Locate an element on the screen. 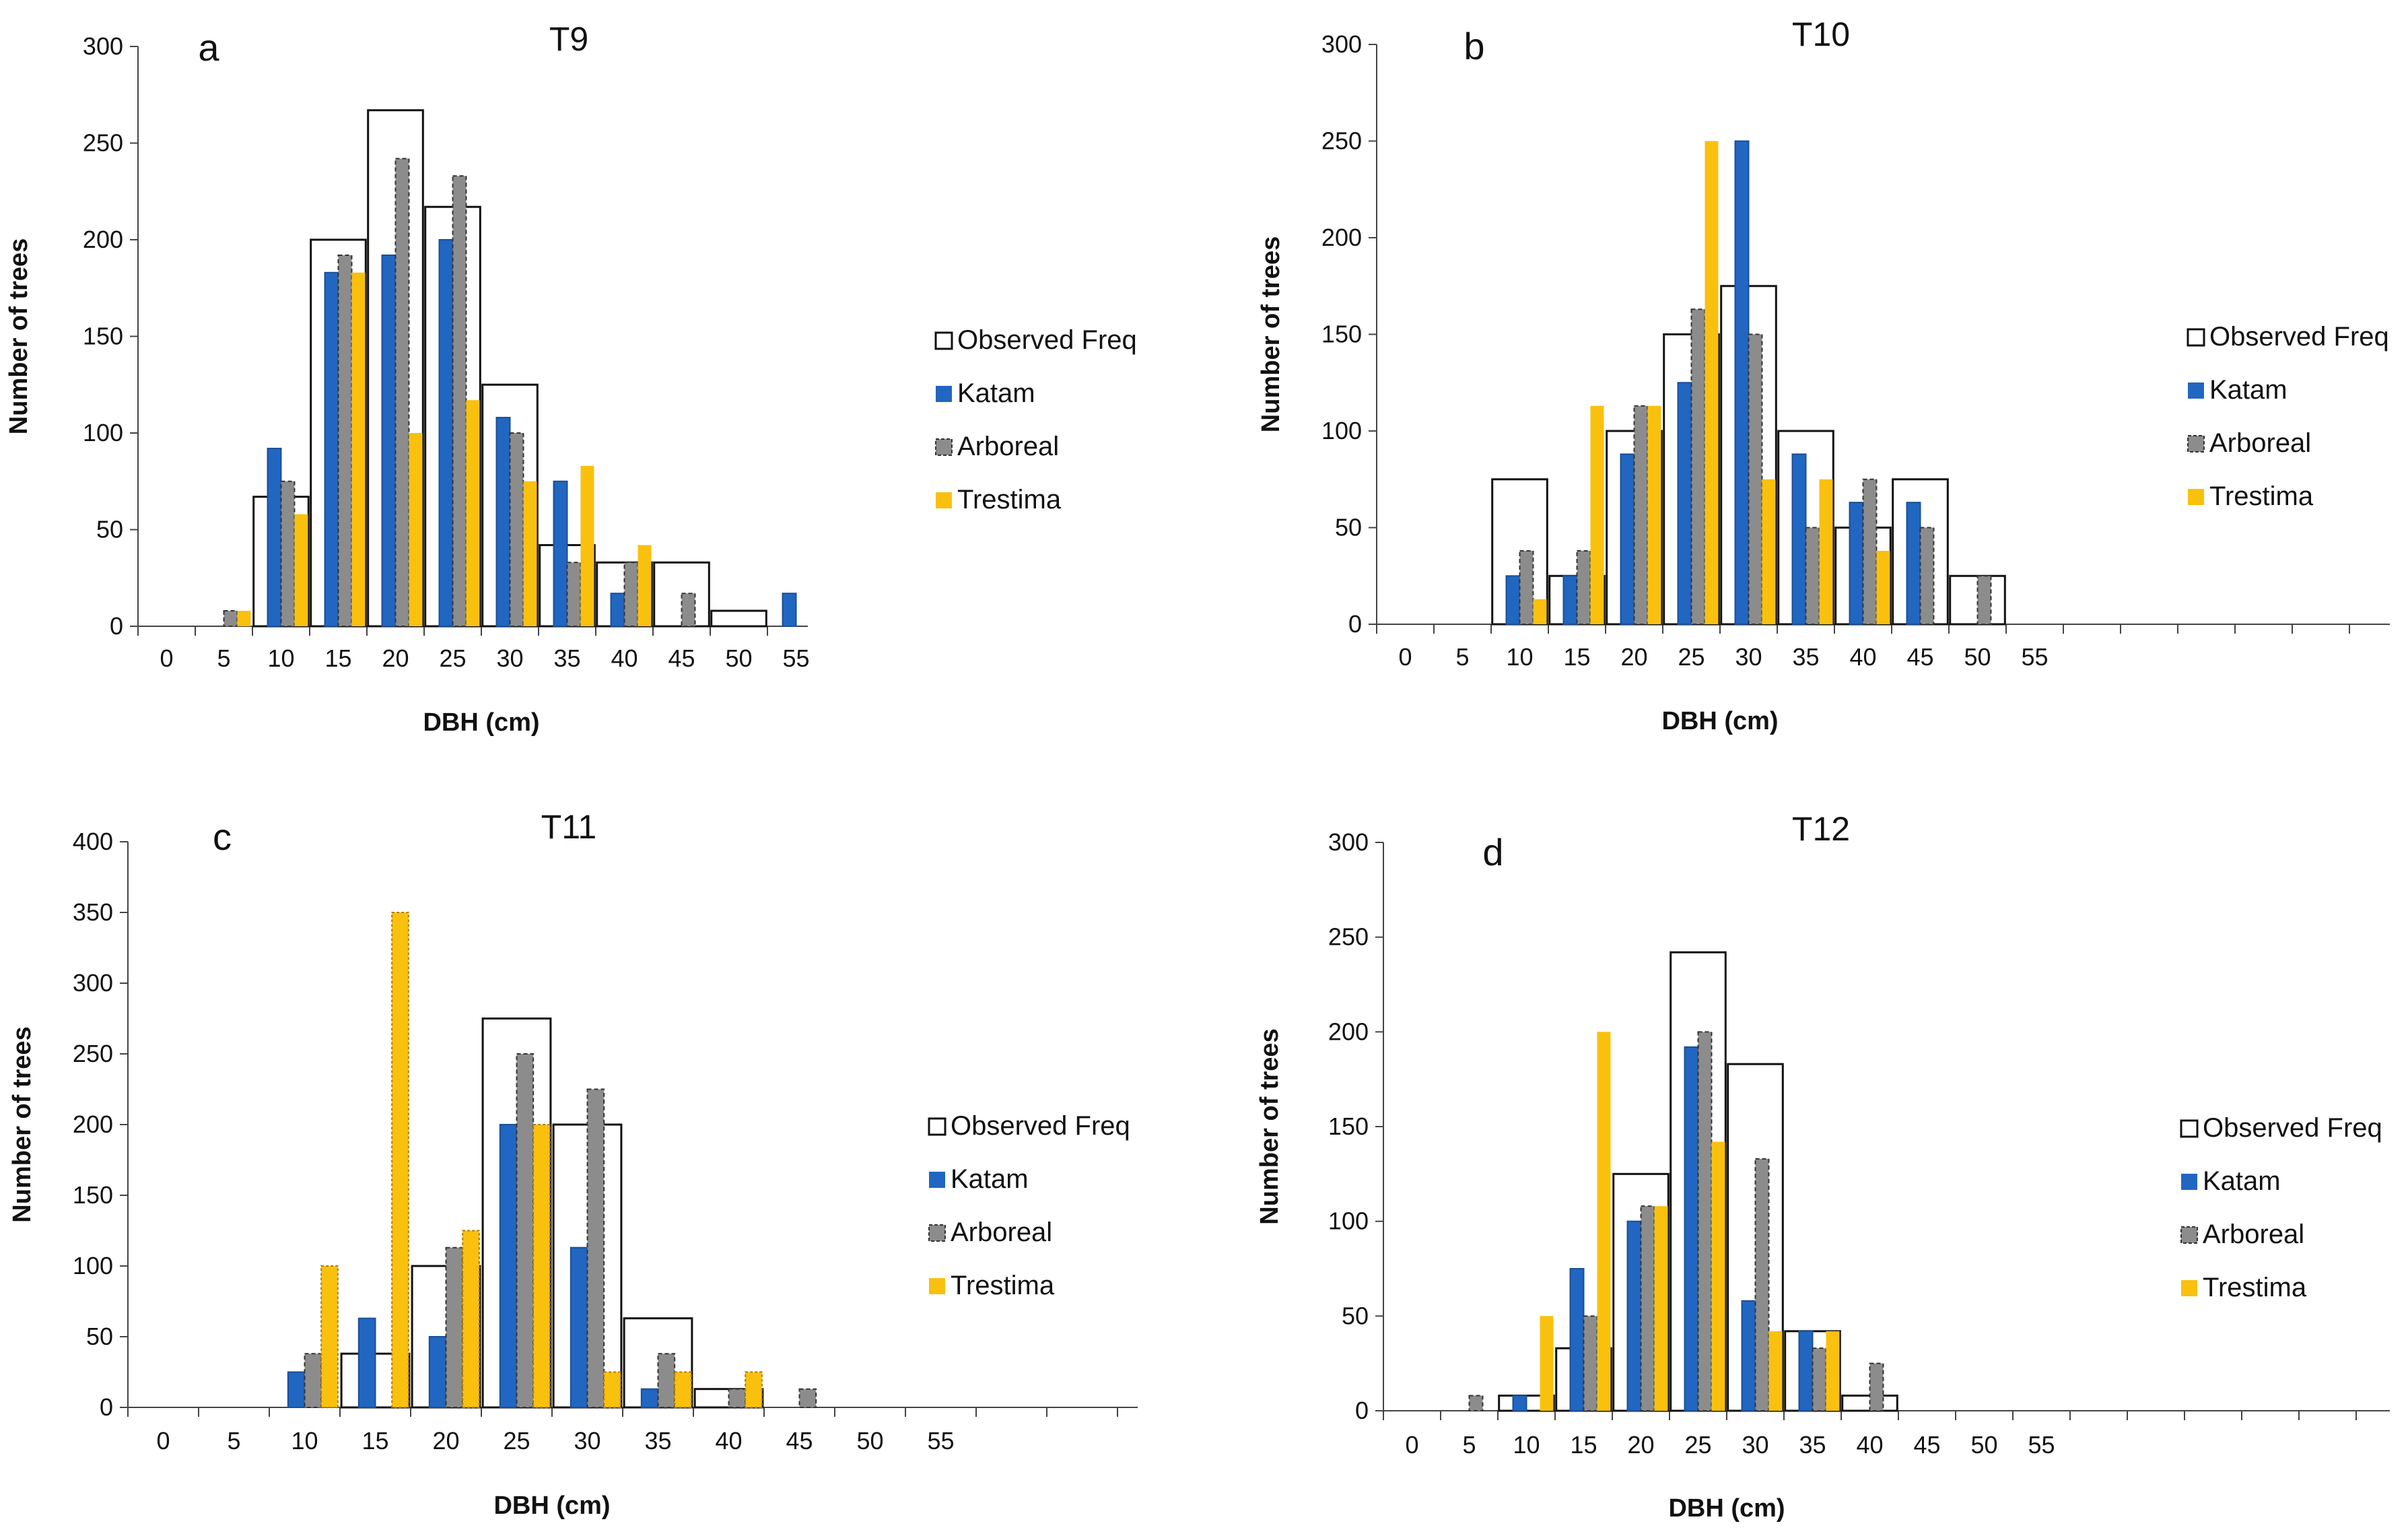  chart-title: T10 is located at coordinates (1821, 34).